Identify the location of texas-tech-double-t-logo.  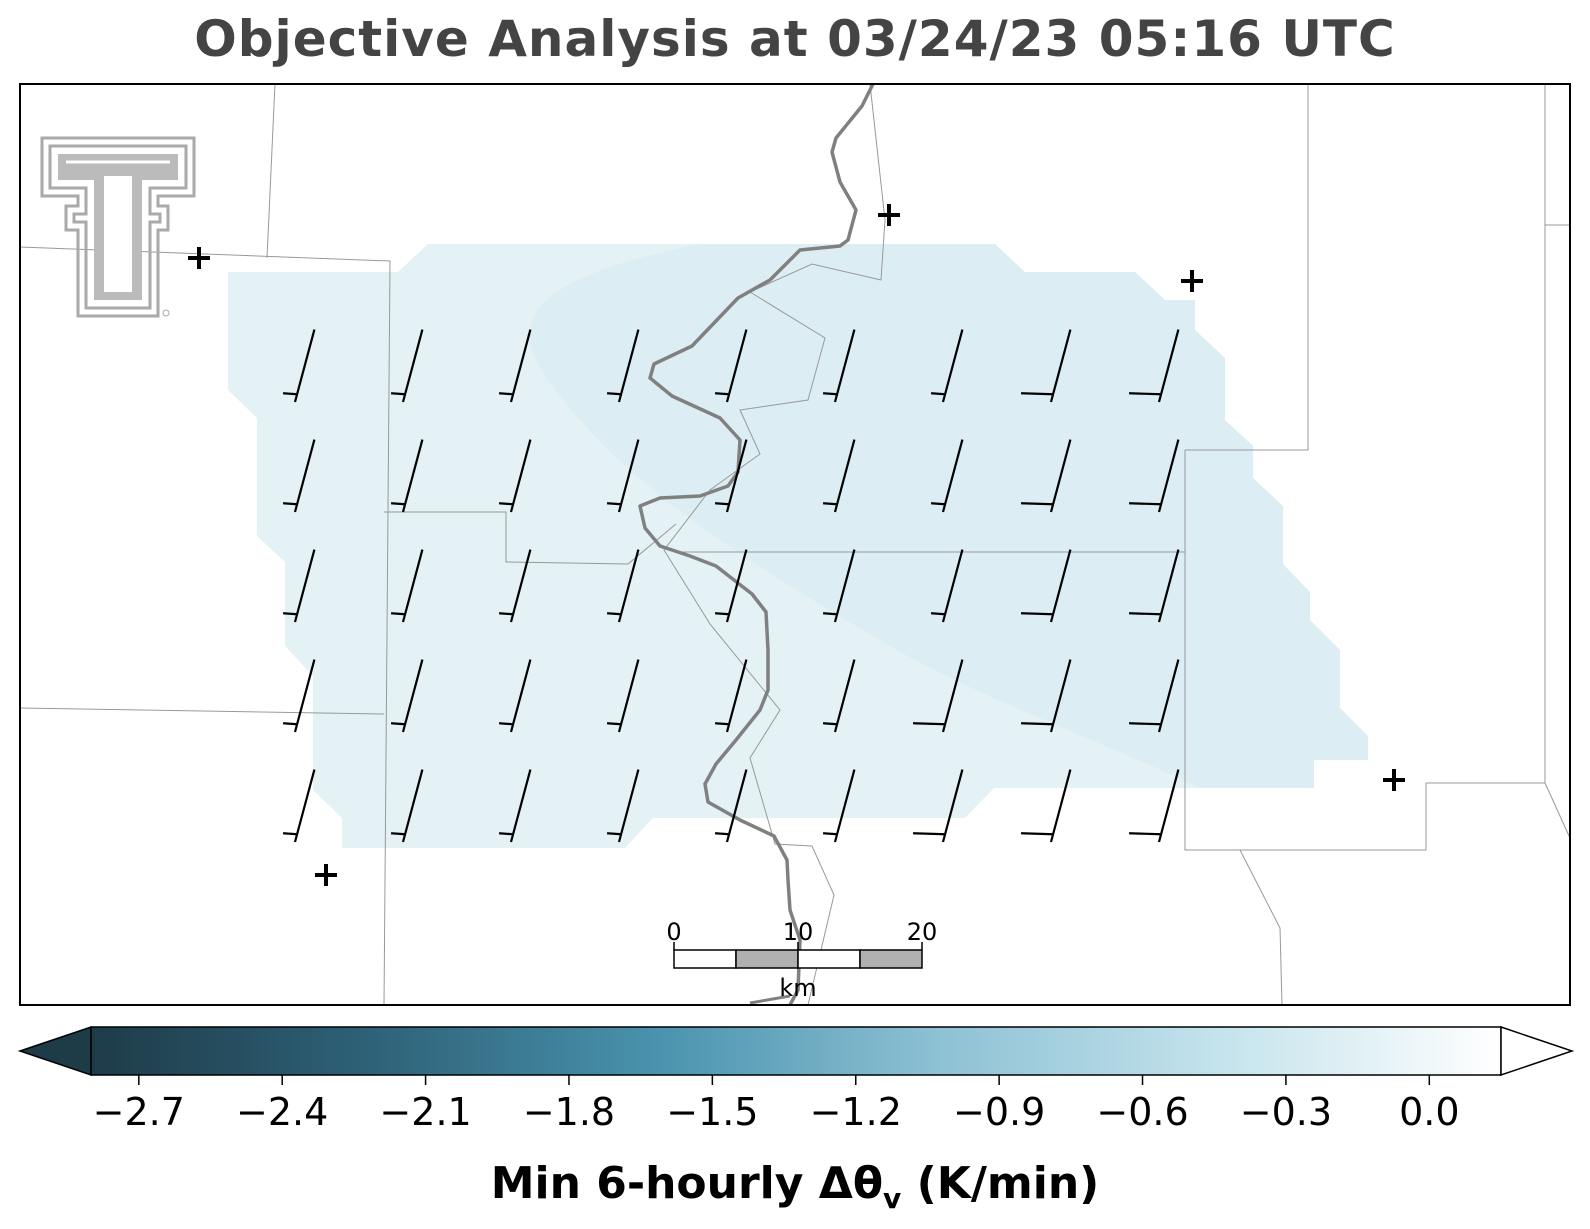
(118, 227).